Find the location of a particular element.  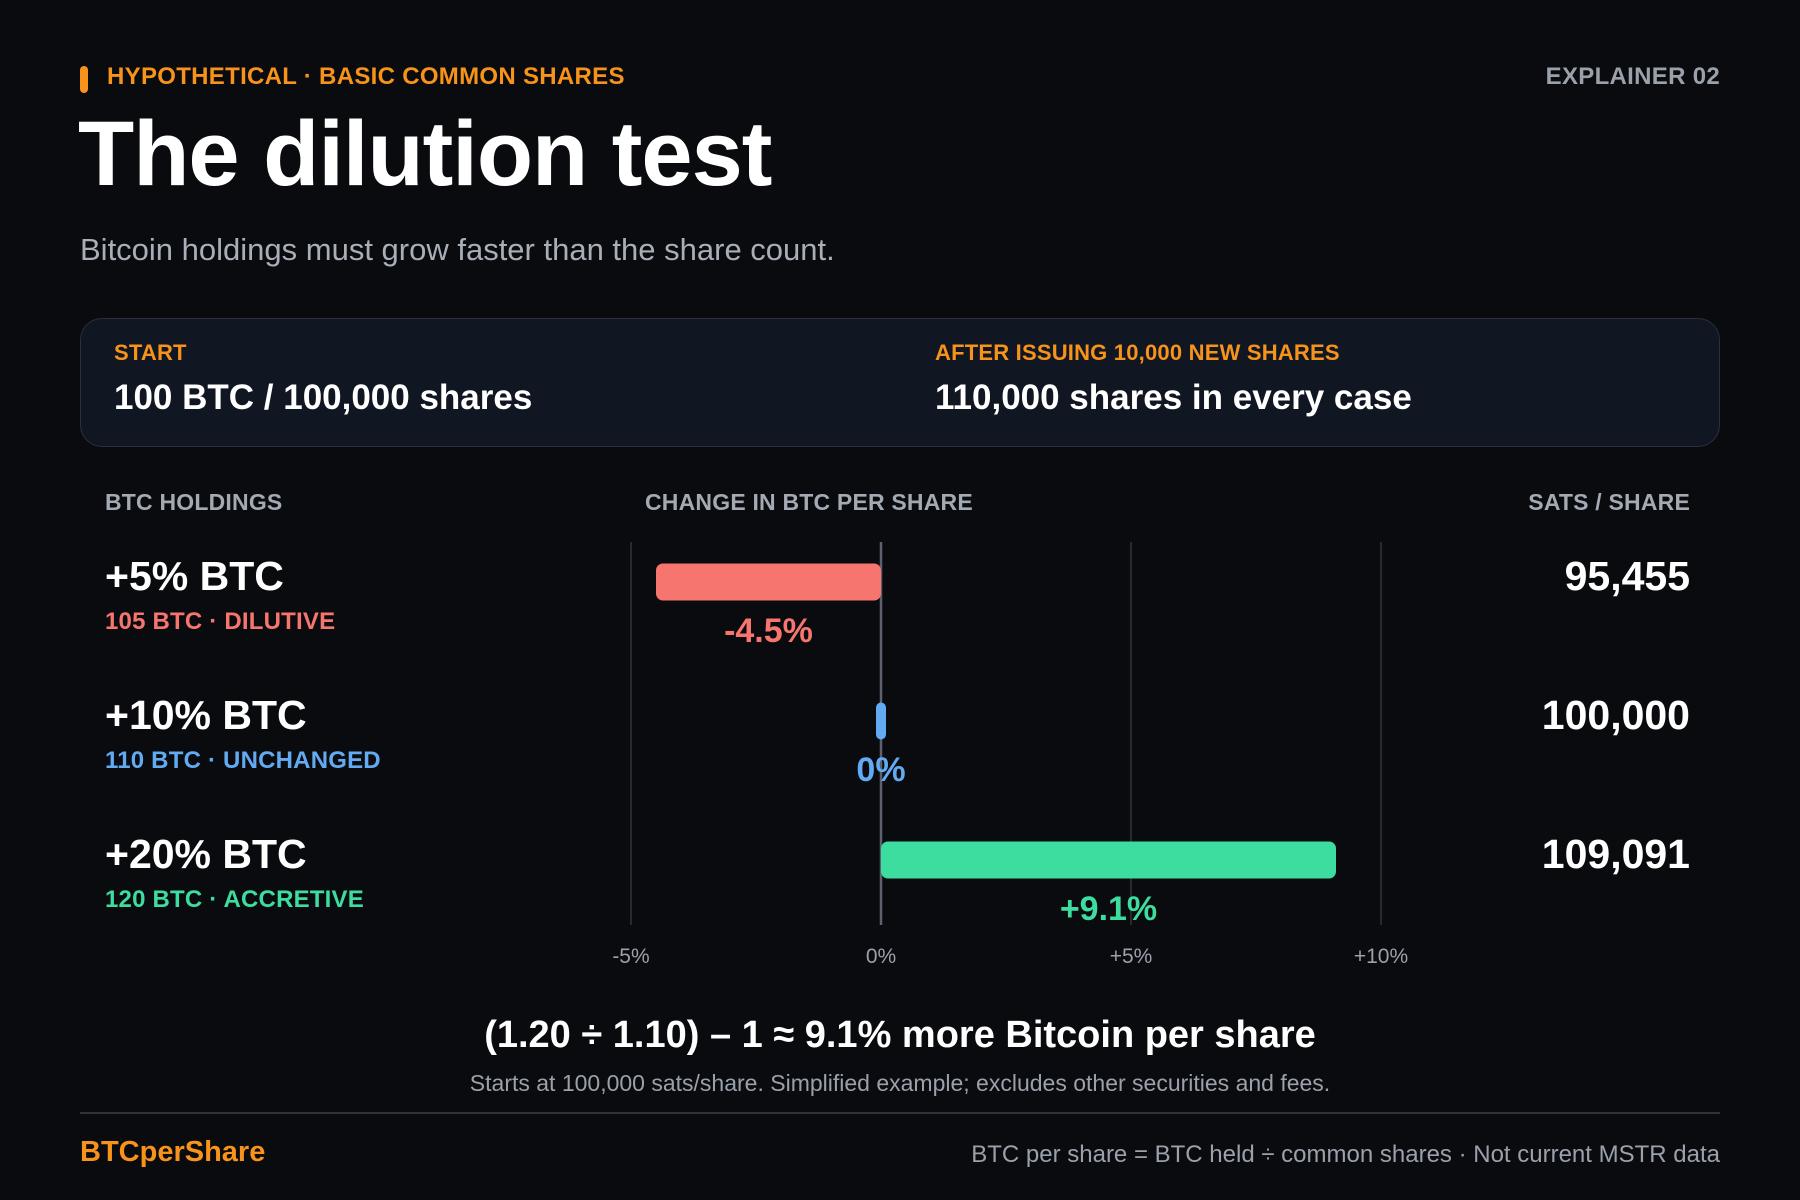

row-sub-5pct: 105 BTC · DILUTIVE is located at coordinates (220, 621).